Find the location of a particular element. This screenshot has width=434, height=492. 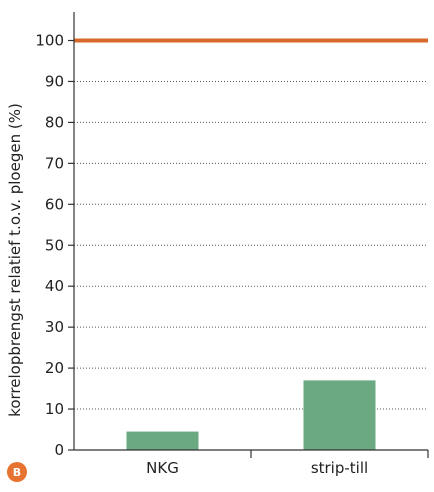

y-ticks: 0 10 20 30 40 50 60 70 80 90 100 is located at coordinates (54, 245).